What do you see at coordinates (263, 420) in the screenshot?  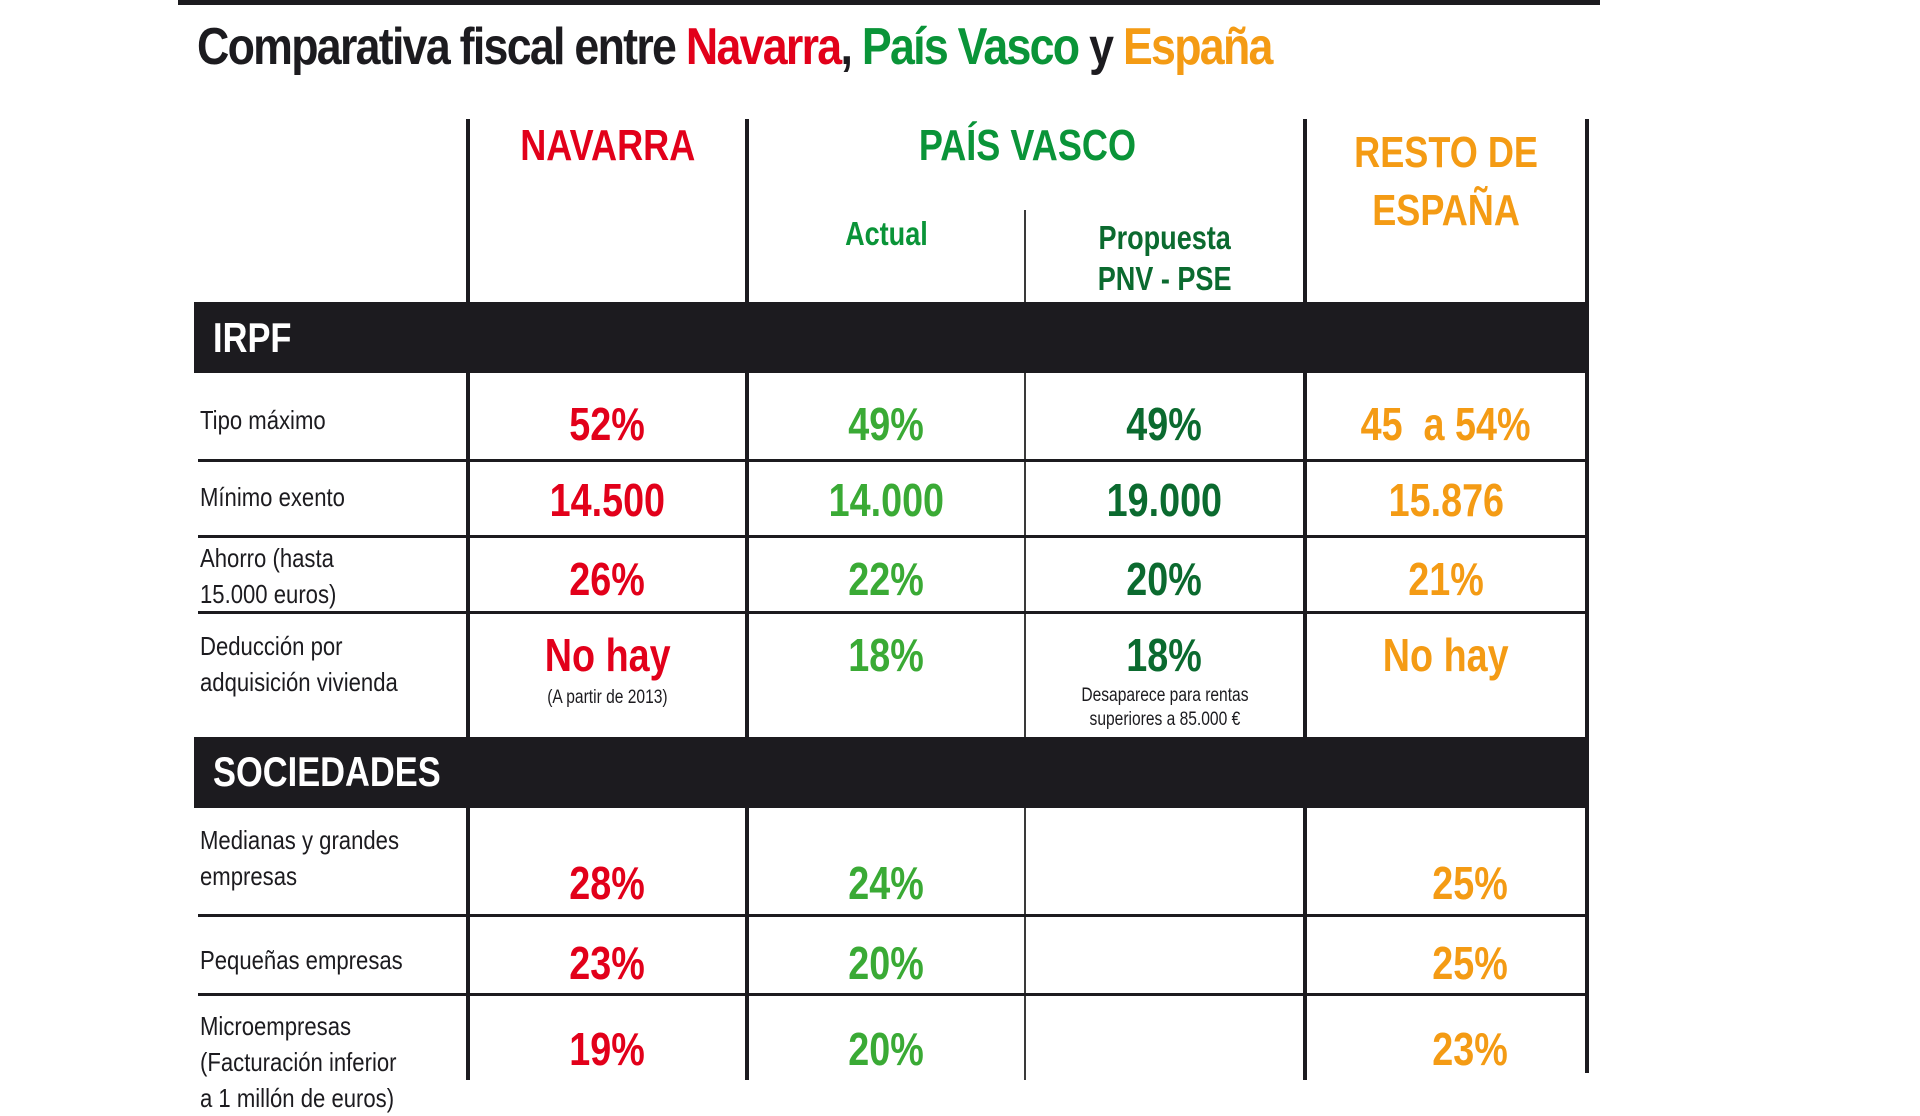 I see `row-label: Tipo máximo` at bounding box center [263, 420].